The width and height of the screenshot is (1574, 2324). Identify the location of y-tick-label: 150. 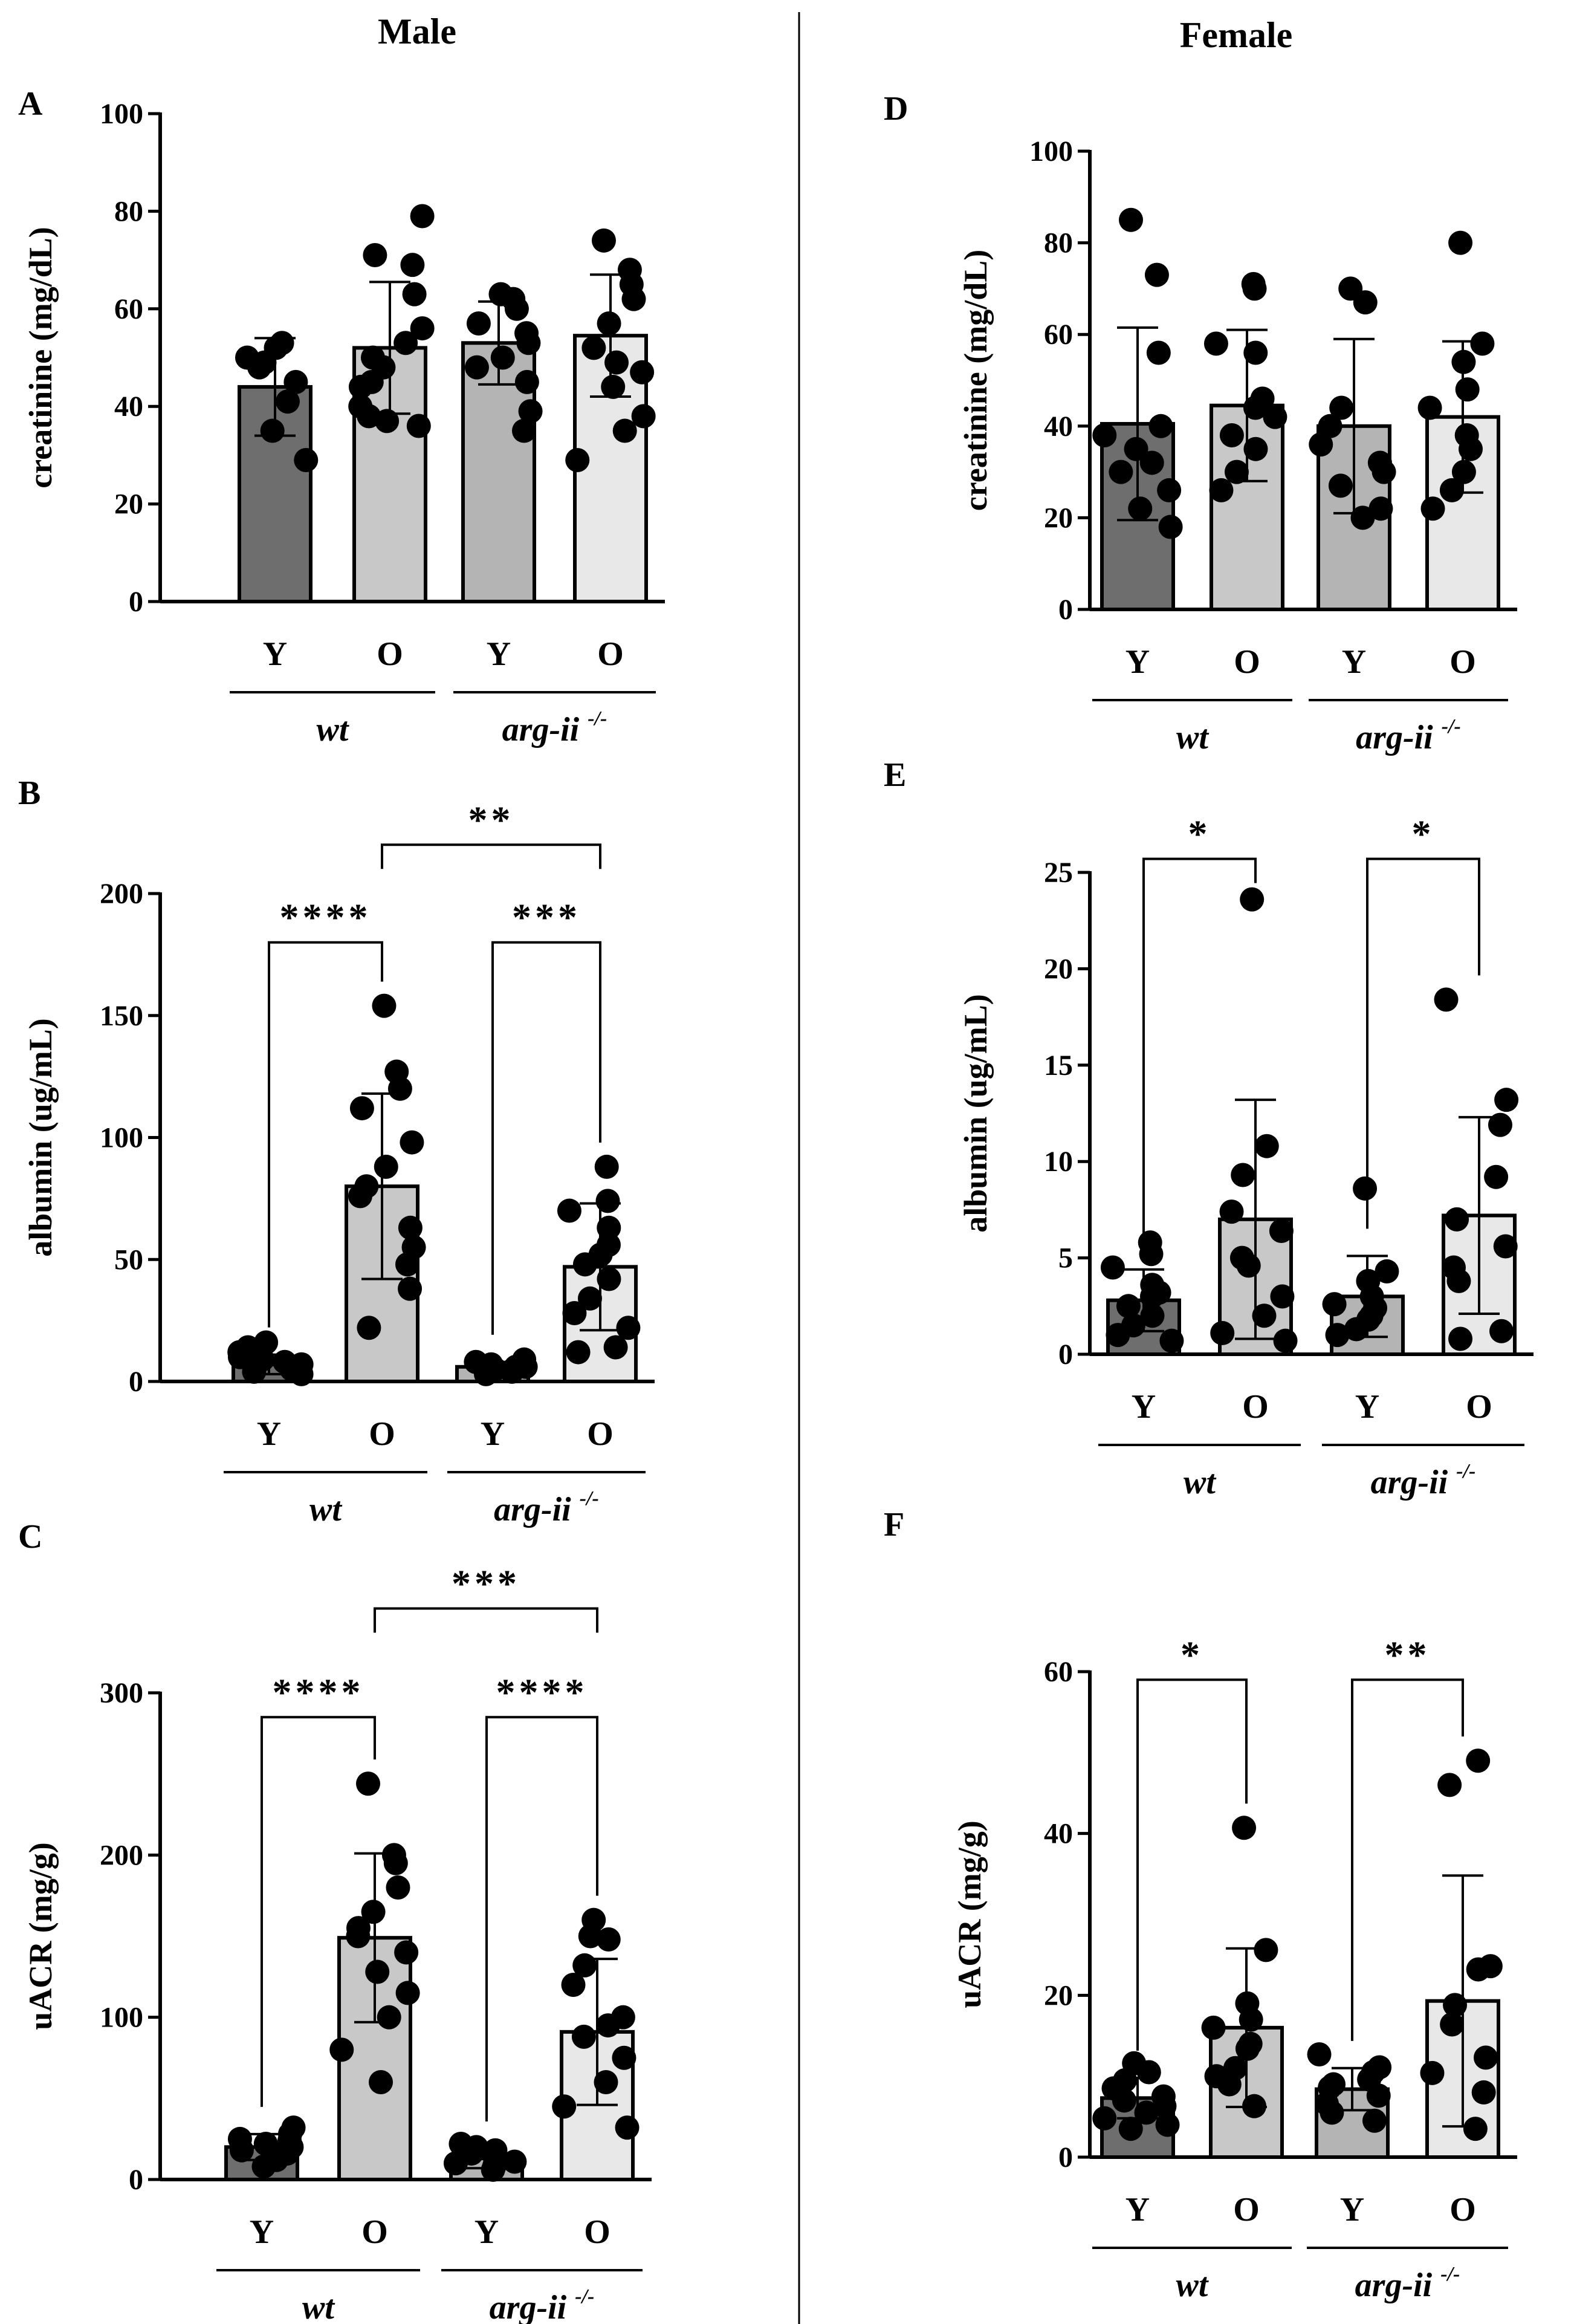
(121, 1016).